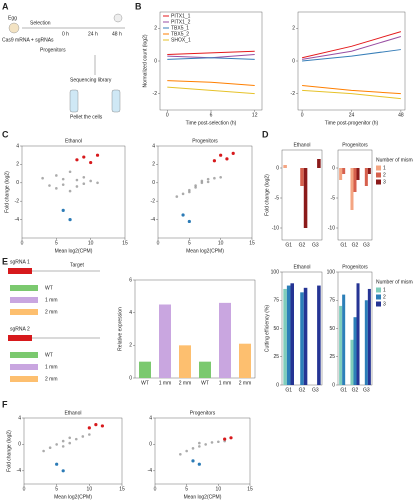  Describe the element at coordinates (49, 355) in the screenshot. I see `label: WT` at that location.